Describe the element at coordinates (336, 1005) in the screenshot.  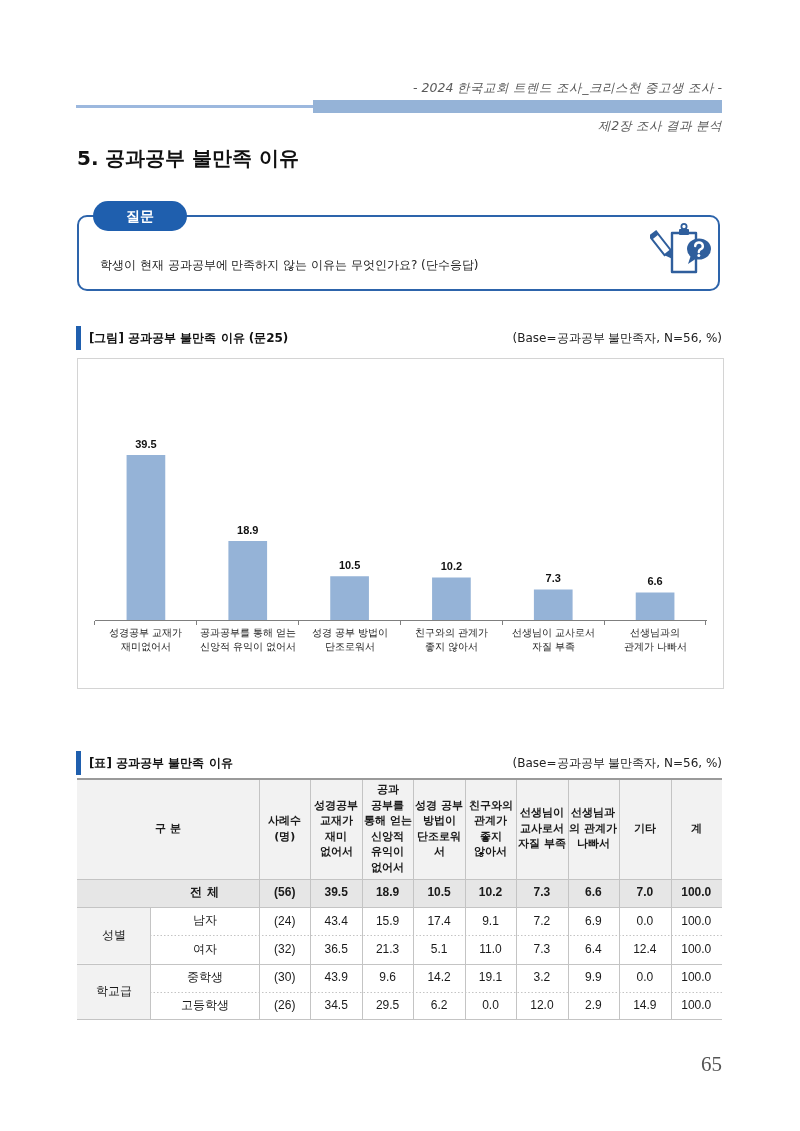
I see `data-label: 34.5` at that location.